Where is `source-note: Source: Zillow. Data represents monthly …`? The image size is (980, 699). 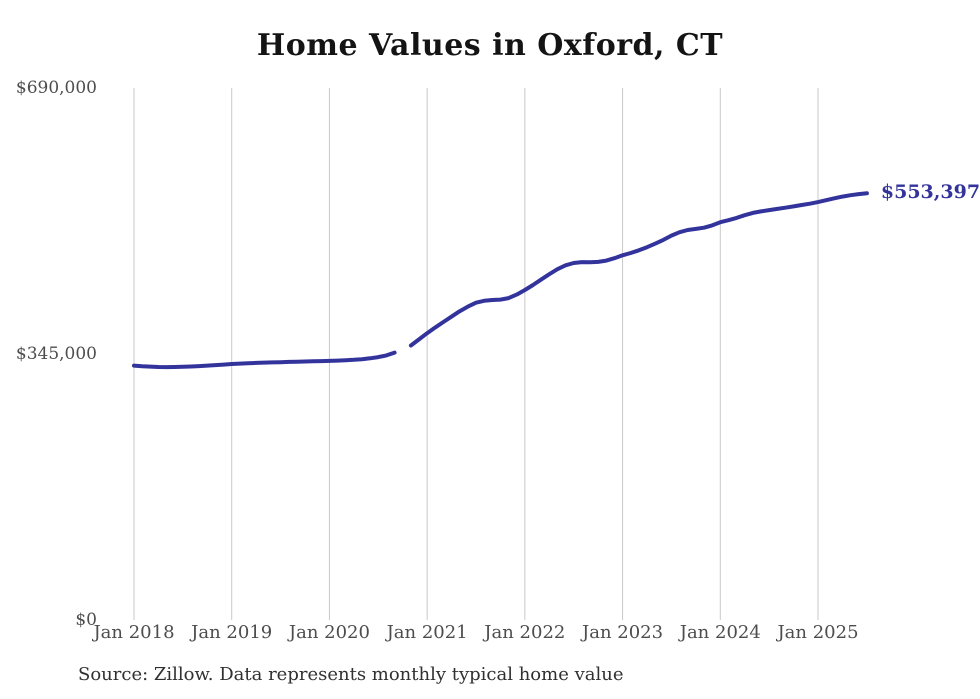
source-note: Source: Zillow. Data represents monthly … is located at coordinates (351, 674).